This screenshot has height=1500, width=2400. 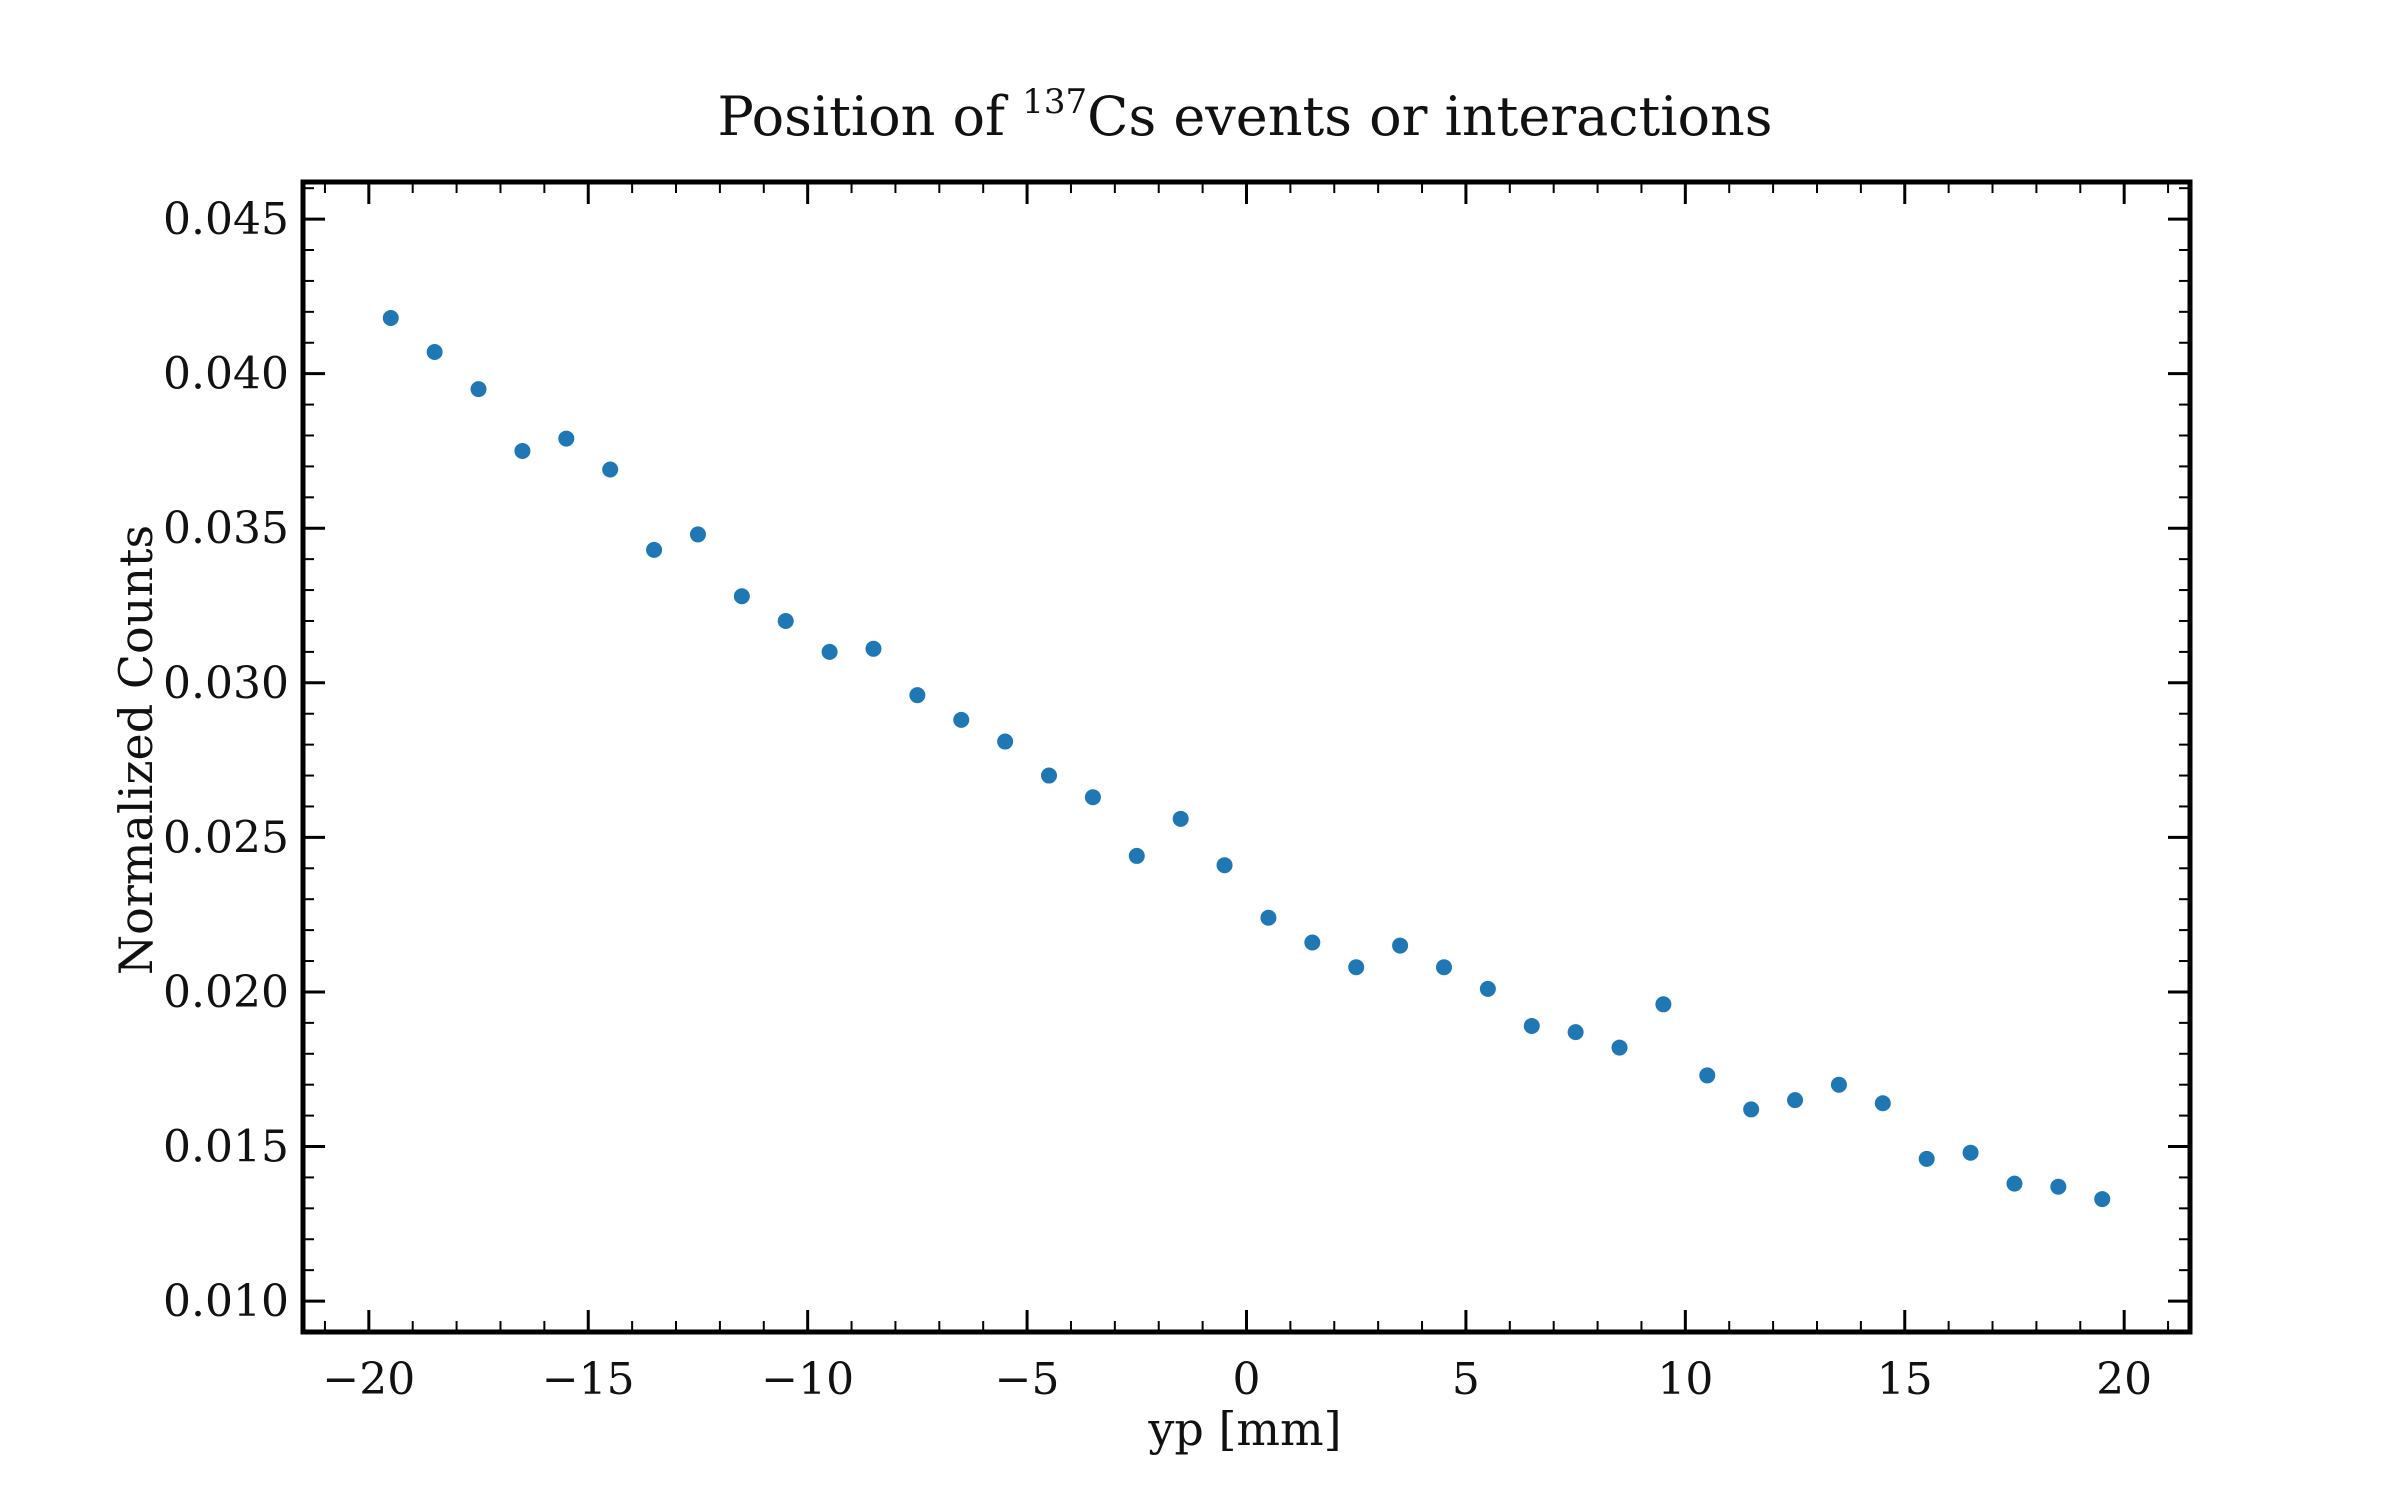 What do you see at coordinates (226, 837) in the screenshot?
I see `y-tick-label: 0.025` at bounding box center [226, 837].